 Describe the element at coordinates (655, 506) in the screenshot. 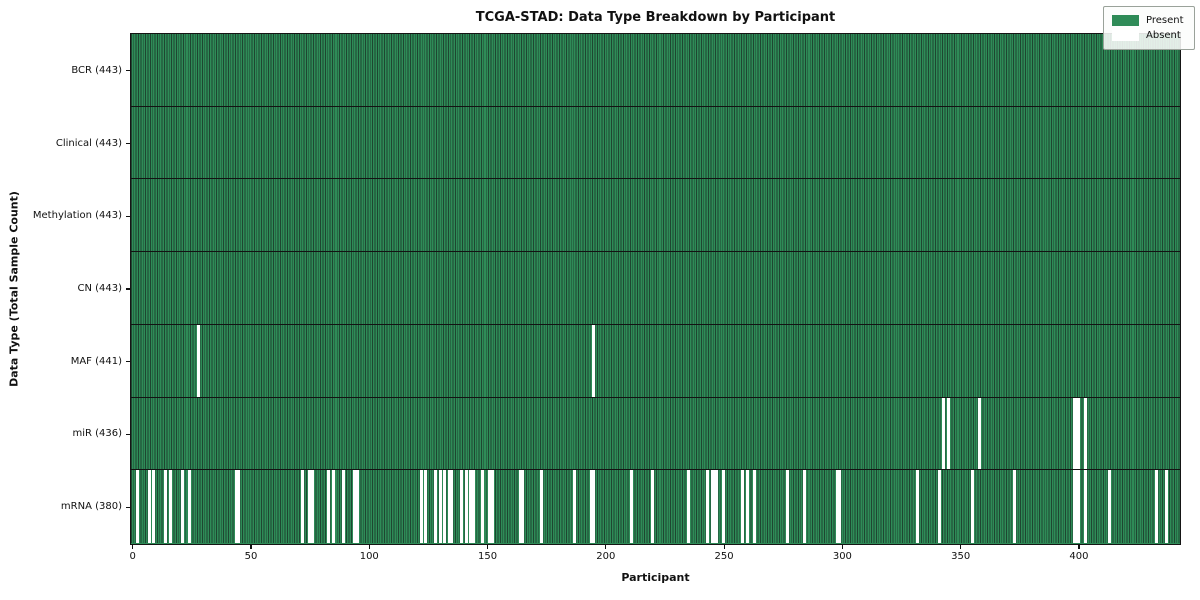

I see `row-mrna` at that location.